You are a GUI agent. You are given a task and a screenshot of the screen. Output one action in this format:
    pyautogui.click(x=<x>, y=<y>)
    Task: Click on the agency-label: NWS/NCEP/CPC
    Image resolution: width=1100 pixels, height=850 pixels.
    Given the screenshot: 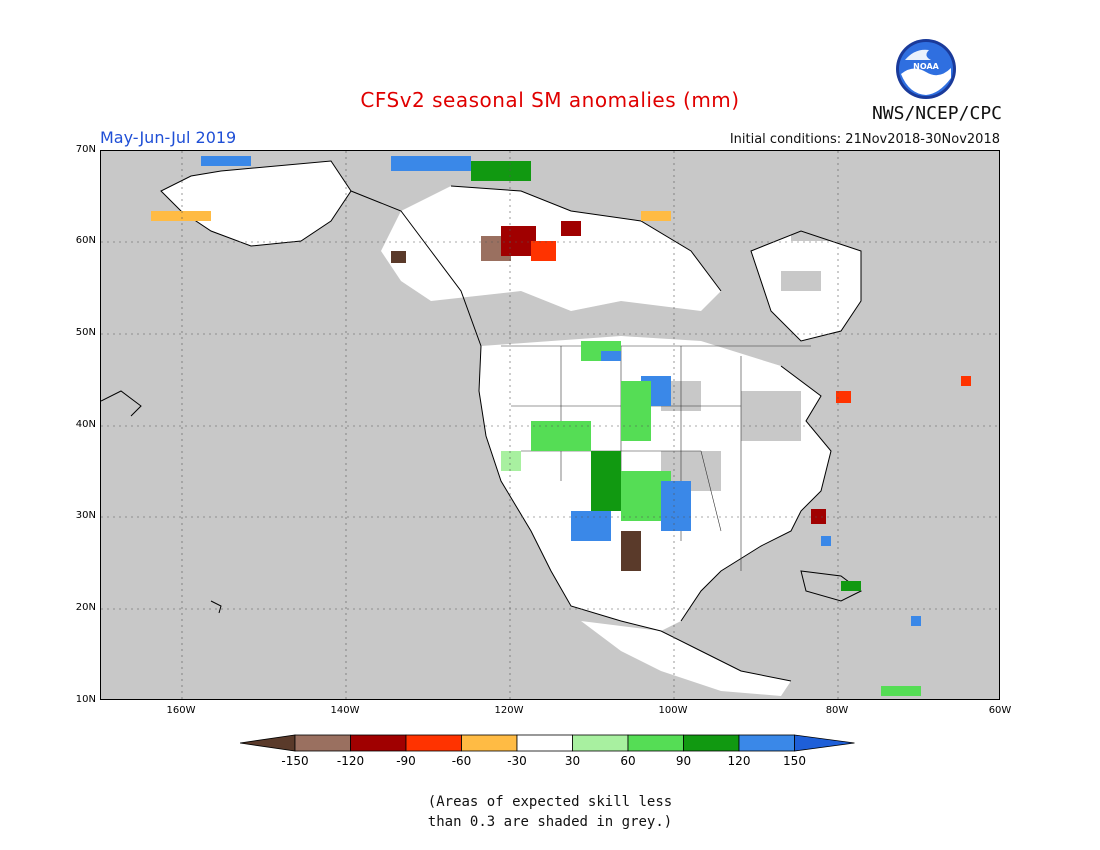 What is the action you would take?
    pyautogui.click(x=936, y=113)
    